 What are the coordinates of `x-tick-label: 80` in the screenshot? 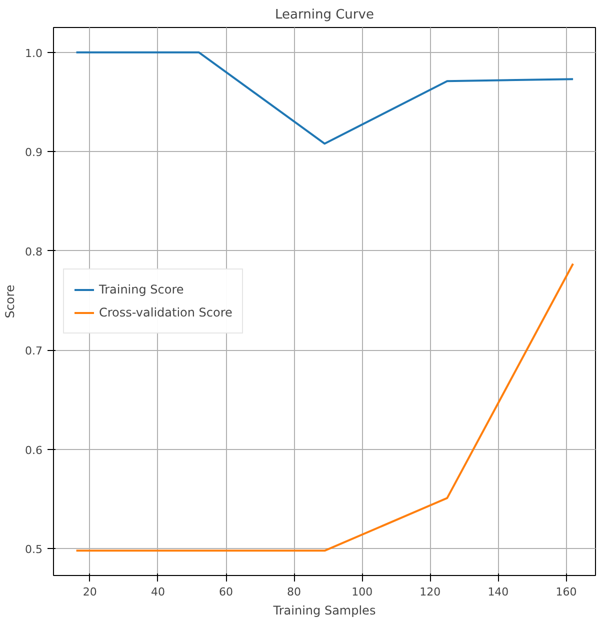 It's located at (294, 592).